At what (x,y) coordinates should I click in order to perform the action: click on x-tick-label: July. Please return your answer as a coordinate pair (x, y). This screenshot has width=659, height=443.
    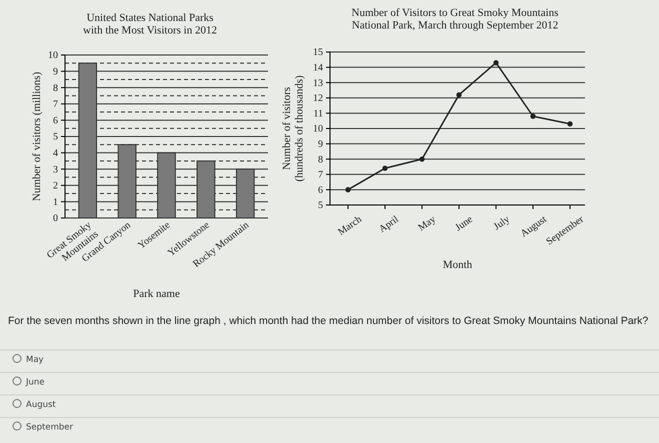
    Looking at the image, I should click on (502, 223).